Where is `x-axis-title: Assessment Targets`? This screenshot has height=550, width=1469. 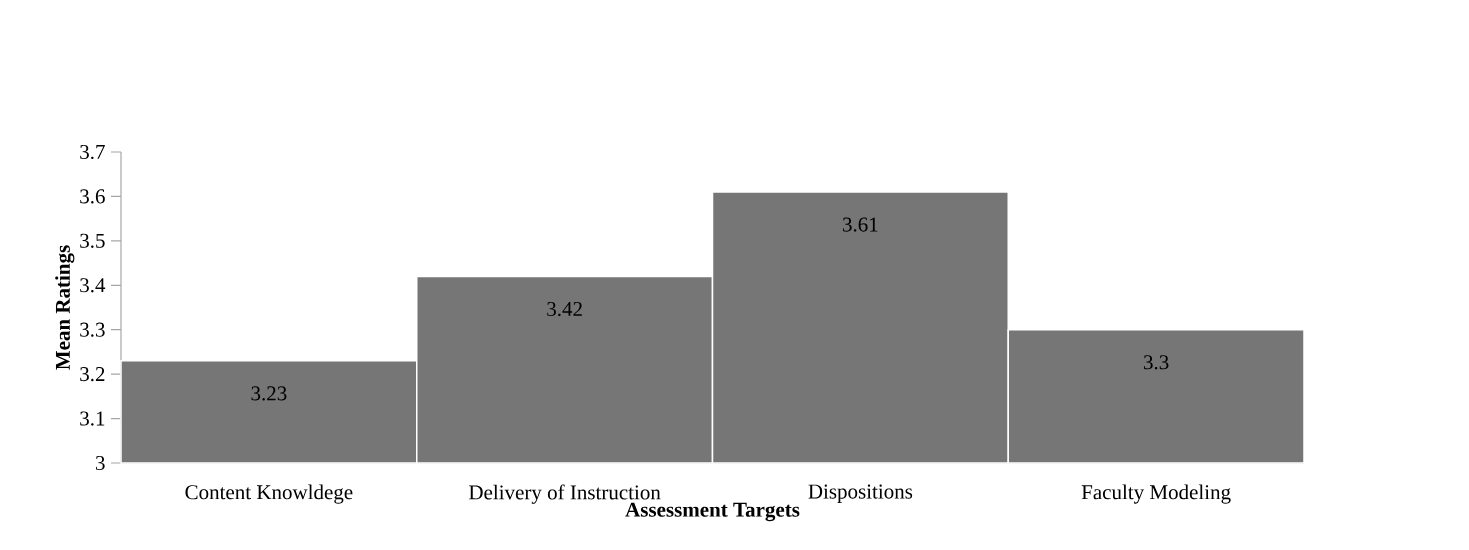 x-axis-title: Assessment Targets is located at coordinates (712, 512).